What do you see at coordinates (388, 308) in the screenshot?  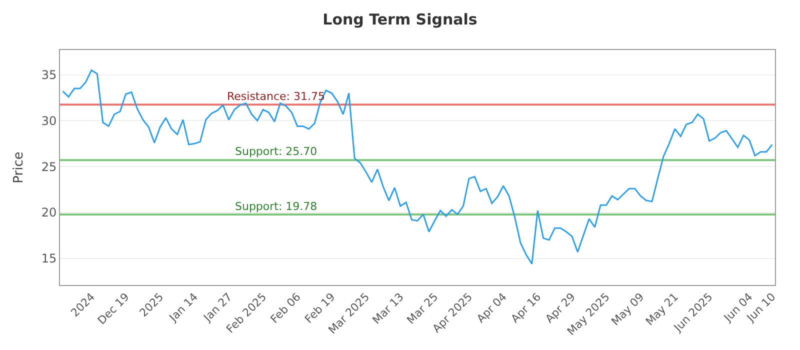 I see `x-tick-label: Mar 13` at bounding box center [388, 308].